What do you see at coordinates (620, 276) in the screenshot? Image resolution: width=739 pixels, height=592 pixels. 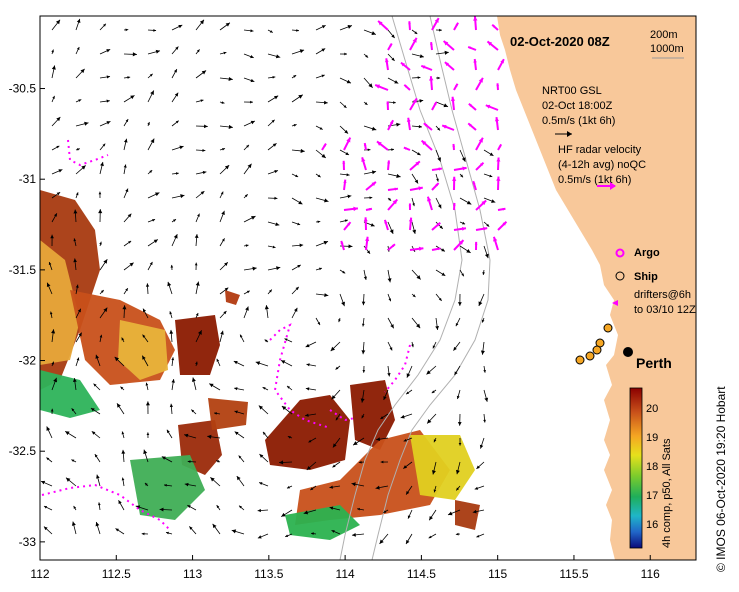 I see `ship-legend-icon` at bounding box center [620, 276].